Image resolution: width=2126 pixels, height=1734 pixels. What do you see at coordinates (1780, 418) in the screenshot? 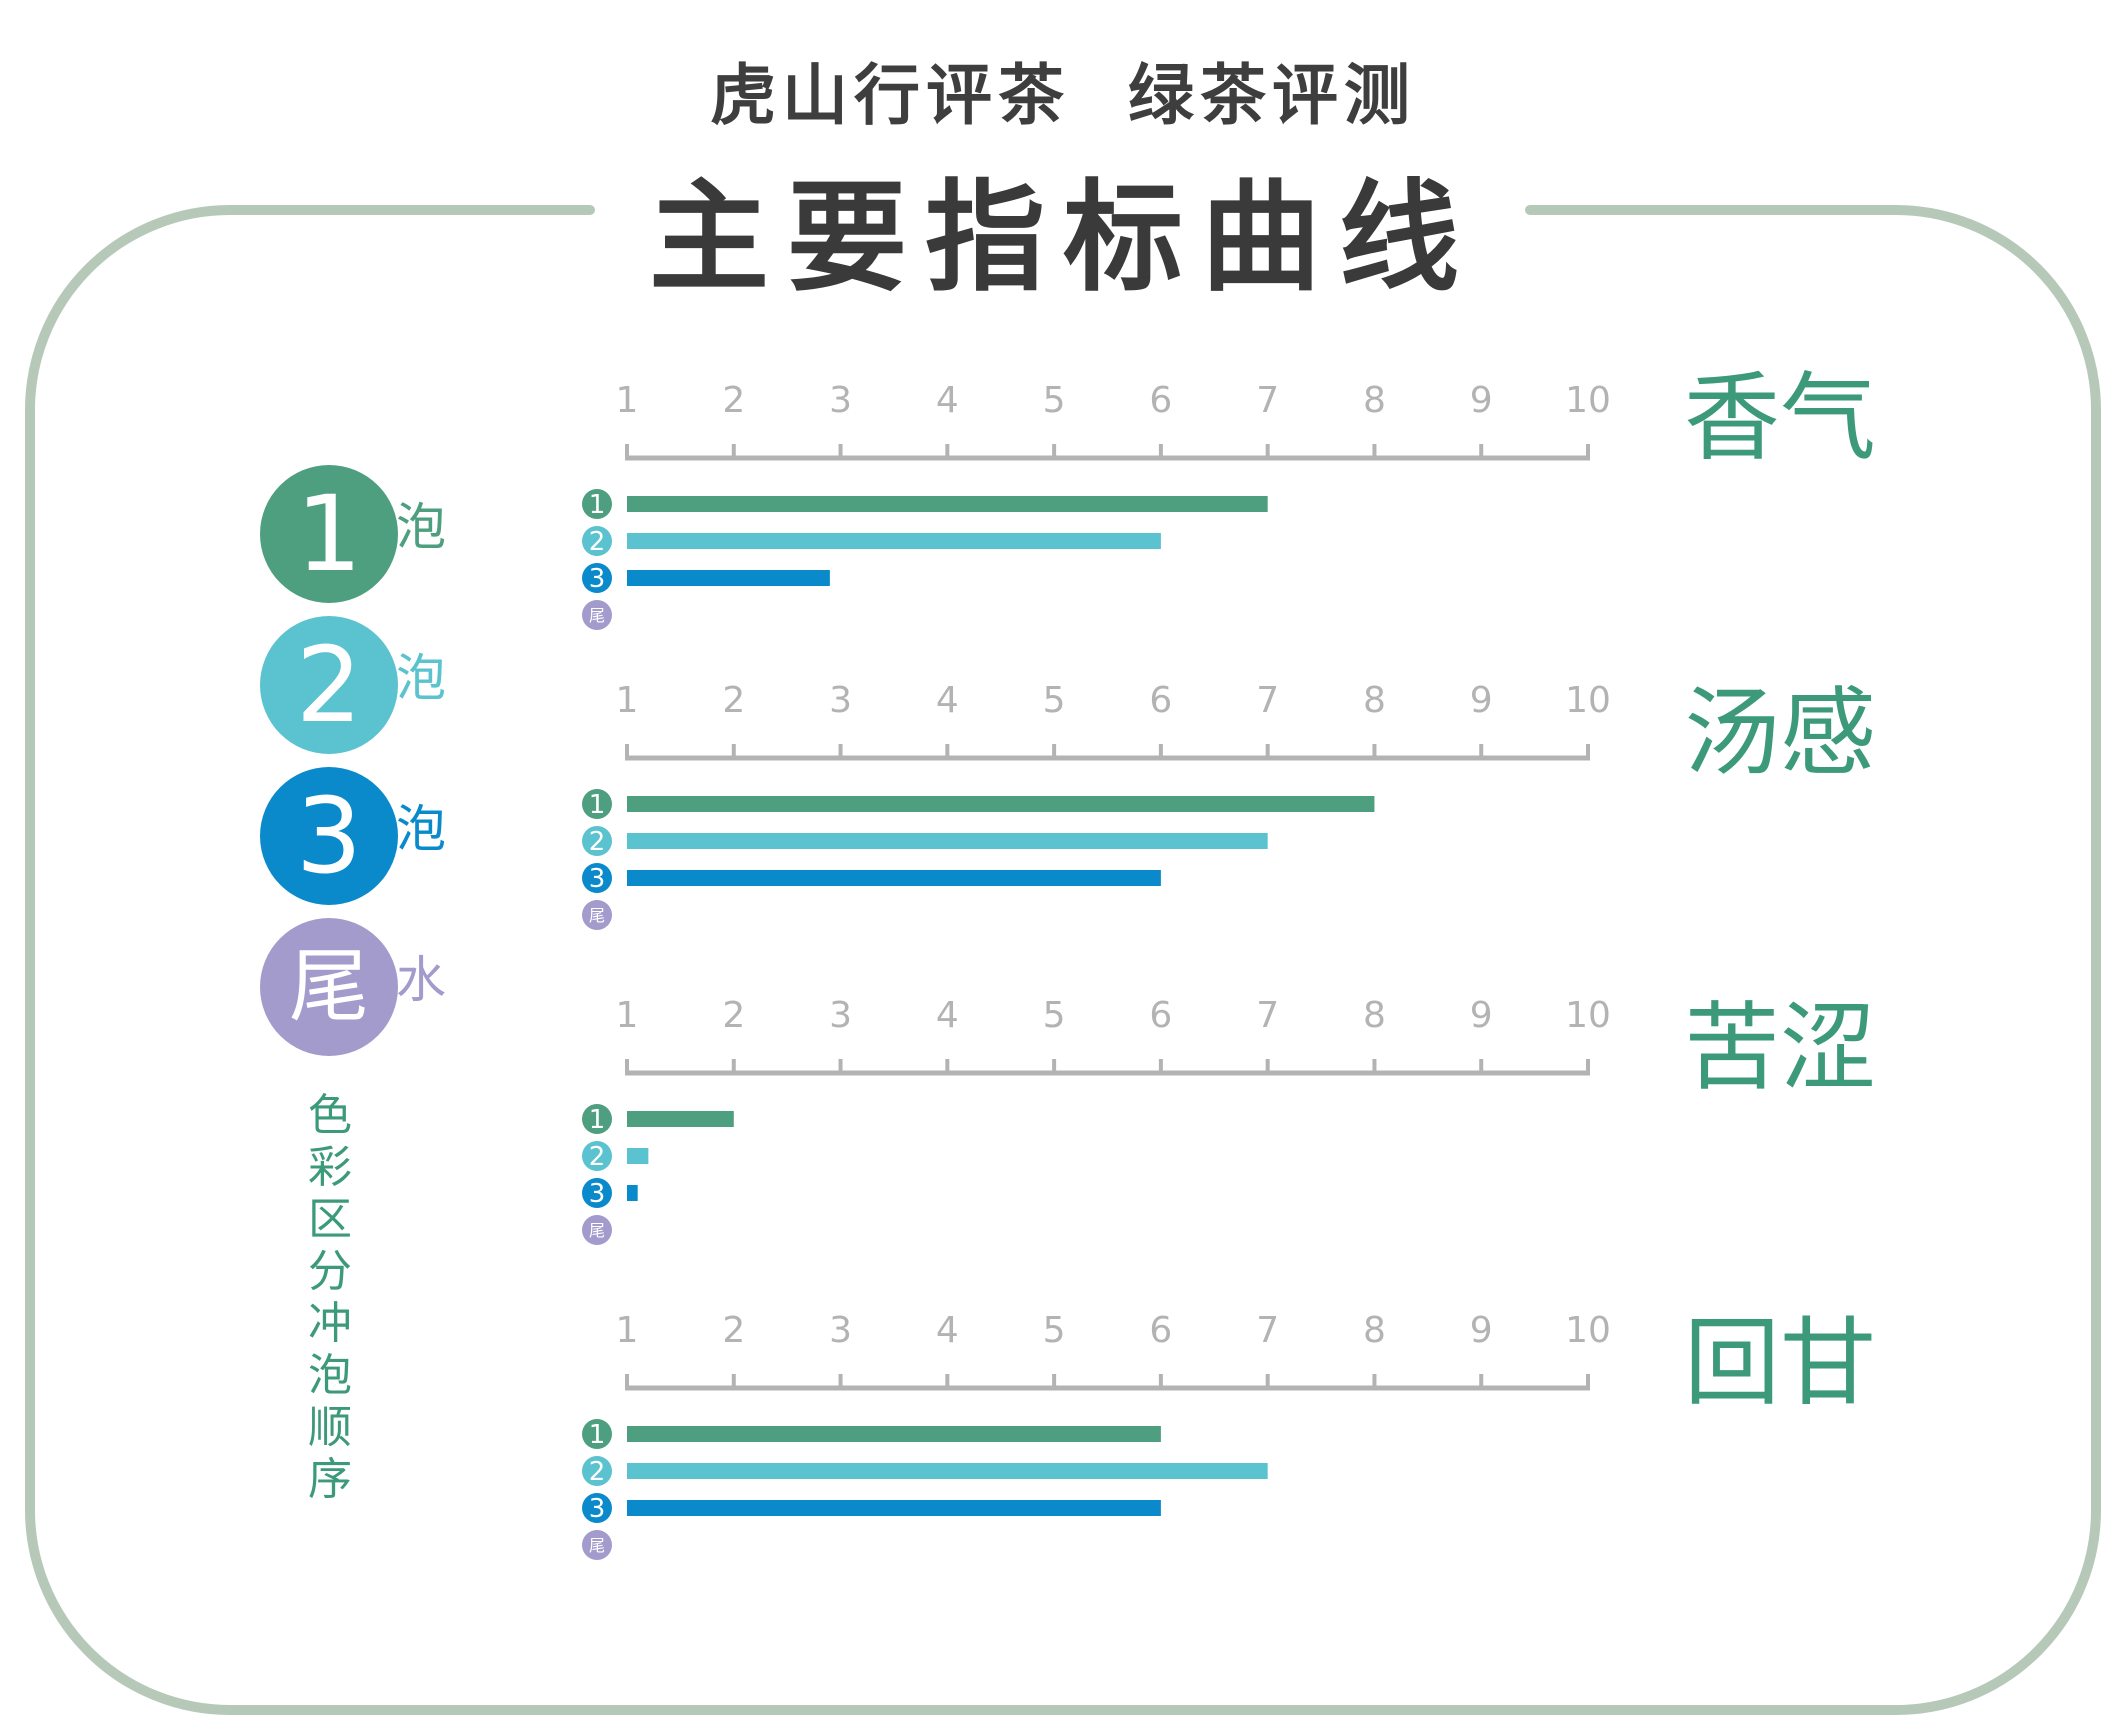
I see `chart-title-aroma: 香气` at bounding box center [1780, 418].